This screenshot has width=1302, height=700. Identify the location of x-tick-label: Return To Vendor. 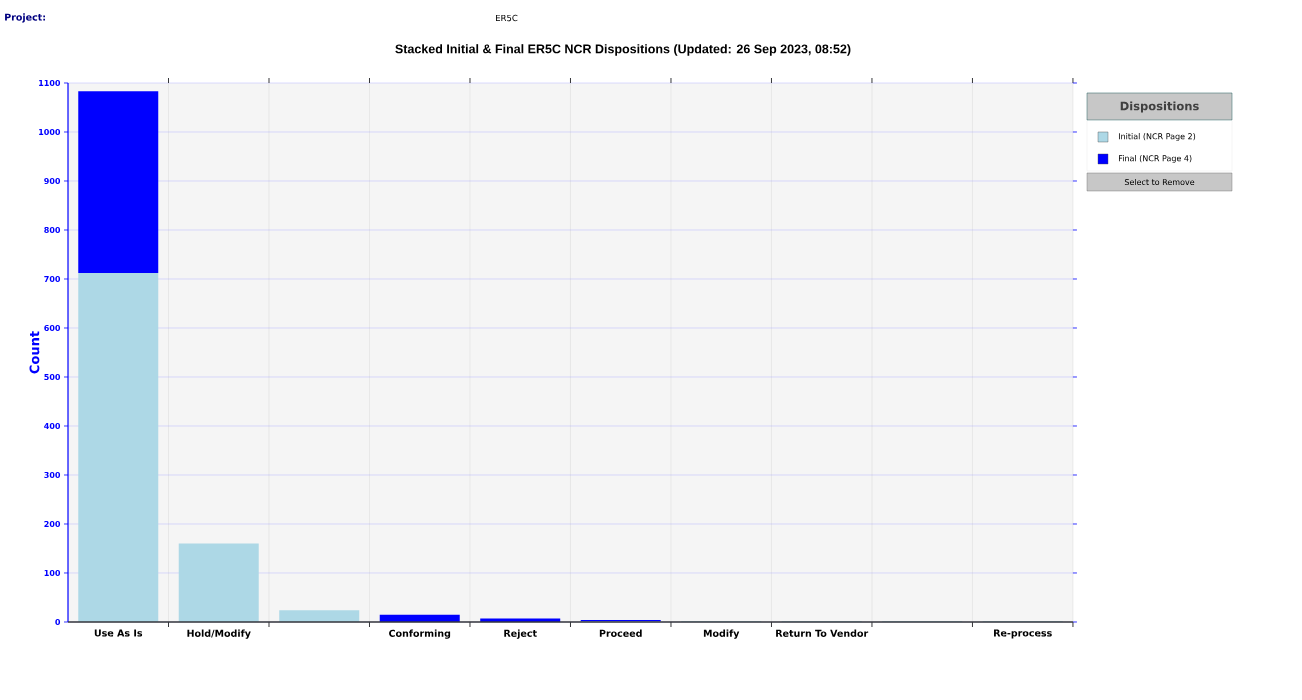
(822, 633).